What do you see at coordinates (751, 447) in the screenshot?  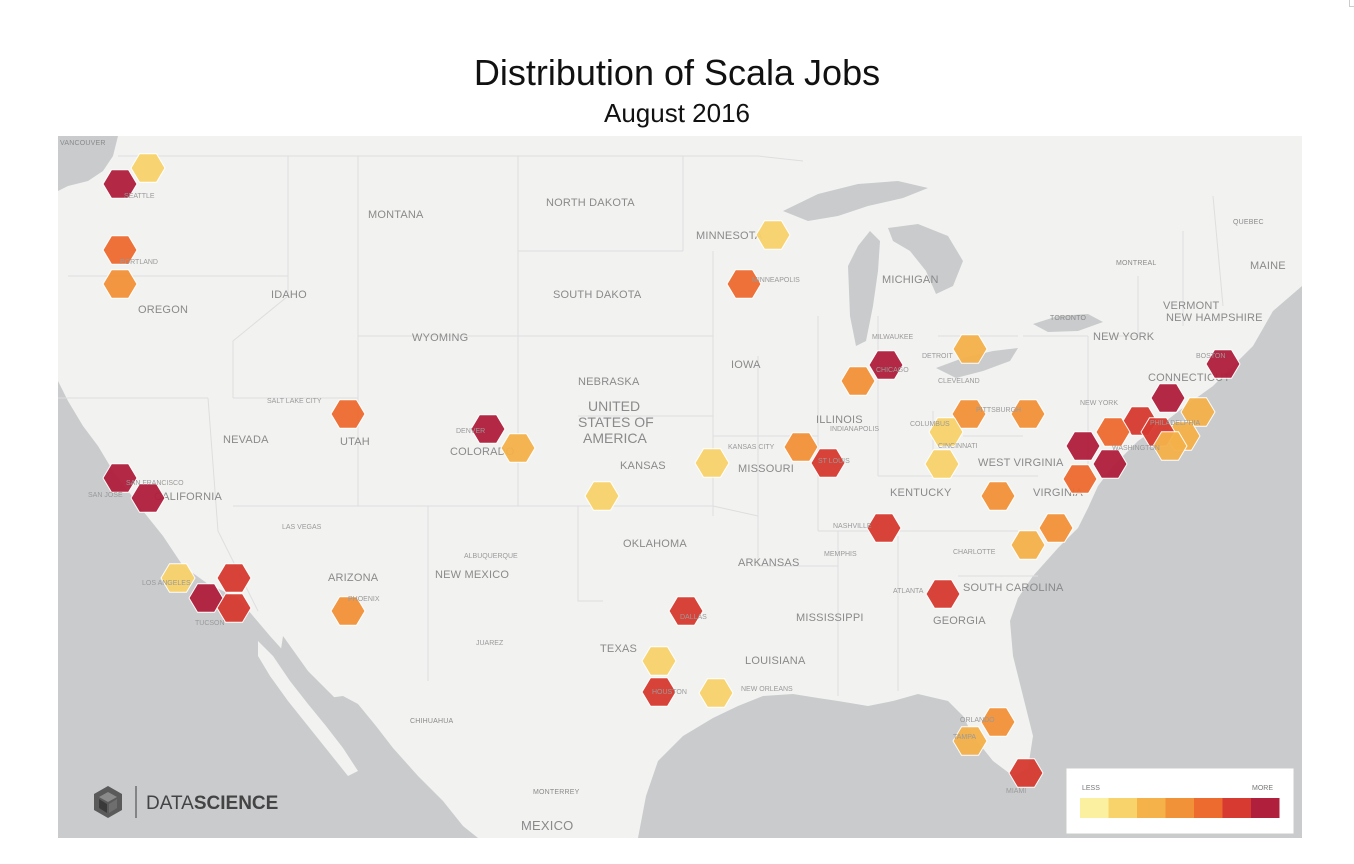 I see `city-label: KANSAS CITY` at bounding box center [751, 447].